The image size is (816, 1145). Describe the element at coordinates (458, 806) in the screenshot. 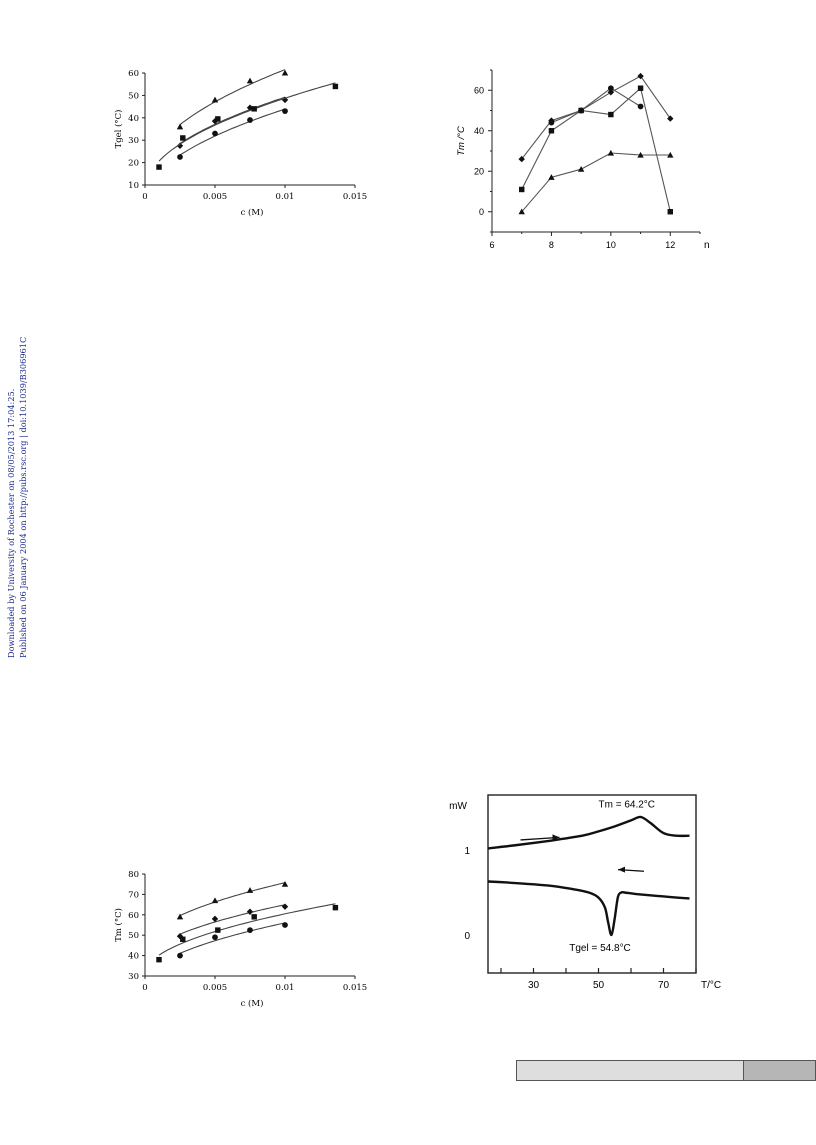

I see `y-axis-label: mW` at that location.